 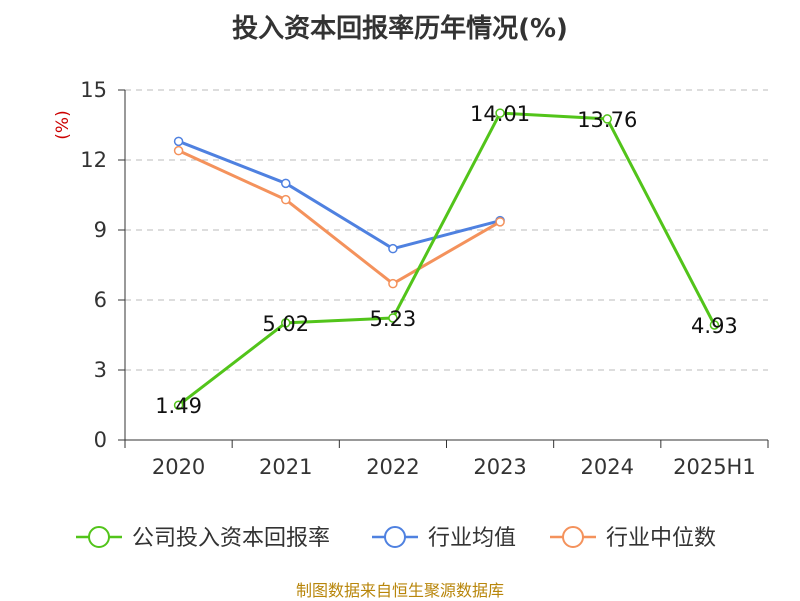 I want to click on x-tick-label: 2025H1, so click(x=714, y=467).